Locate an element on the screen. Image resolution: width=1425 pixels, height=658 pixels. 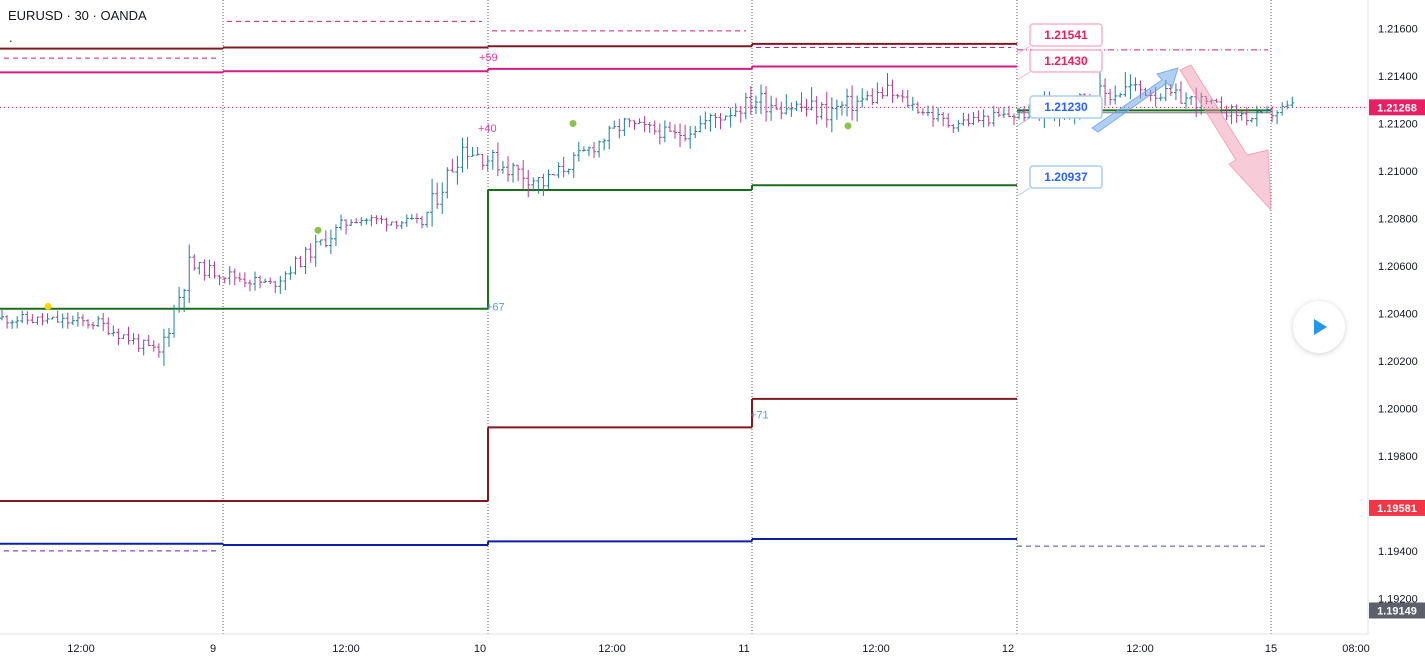
y-tick-label: 1.21200 is located at coordinates (1398, 124).